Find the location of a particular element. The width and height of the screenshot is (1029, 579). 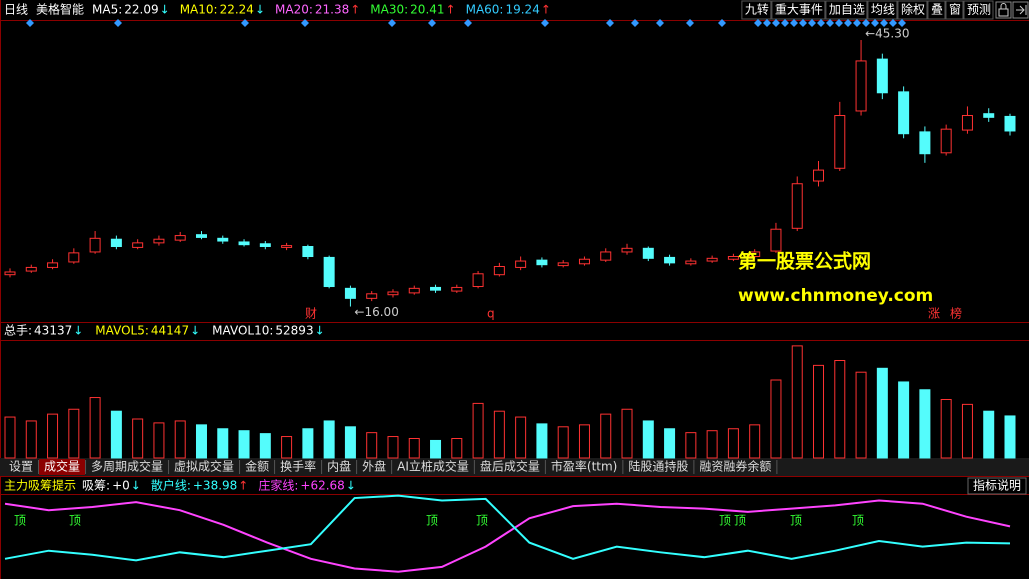

indicator-tab: 内盘 is located at coordinates (339, 466).